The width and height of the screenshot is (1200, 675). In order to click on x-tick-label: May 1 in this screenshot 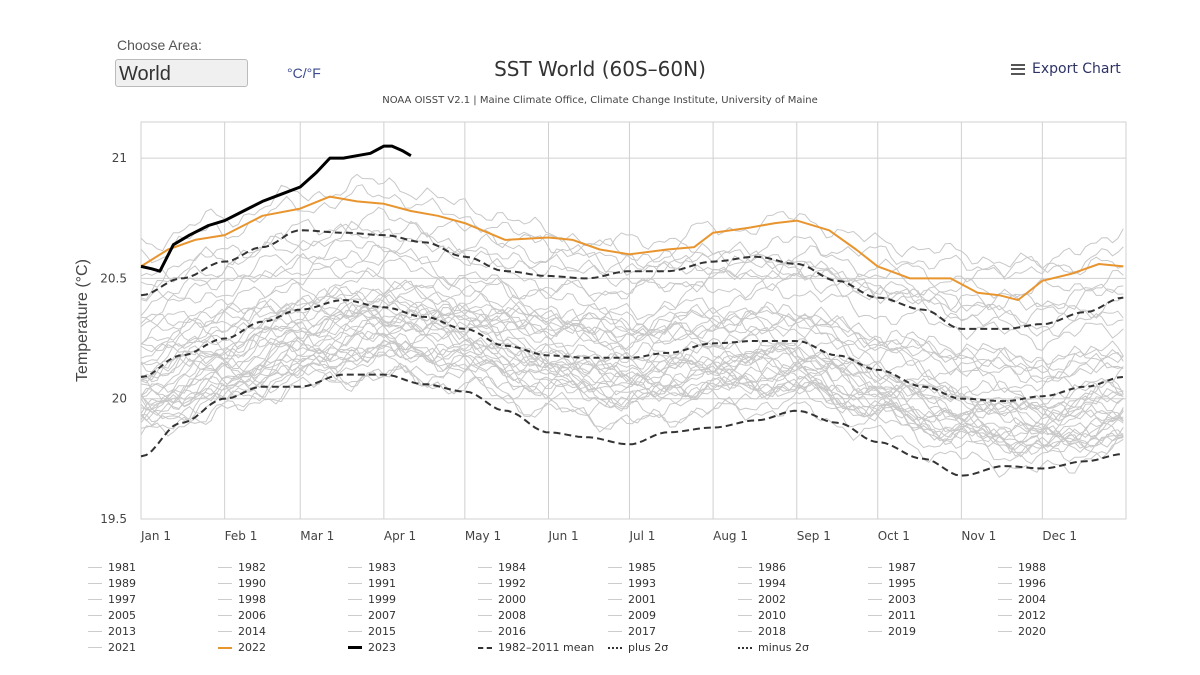, I will do `click(483, 536)`.